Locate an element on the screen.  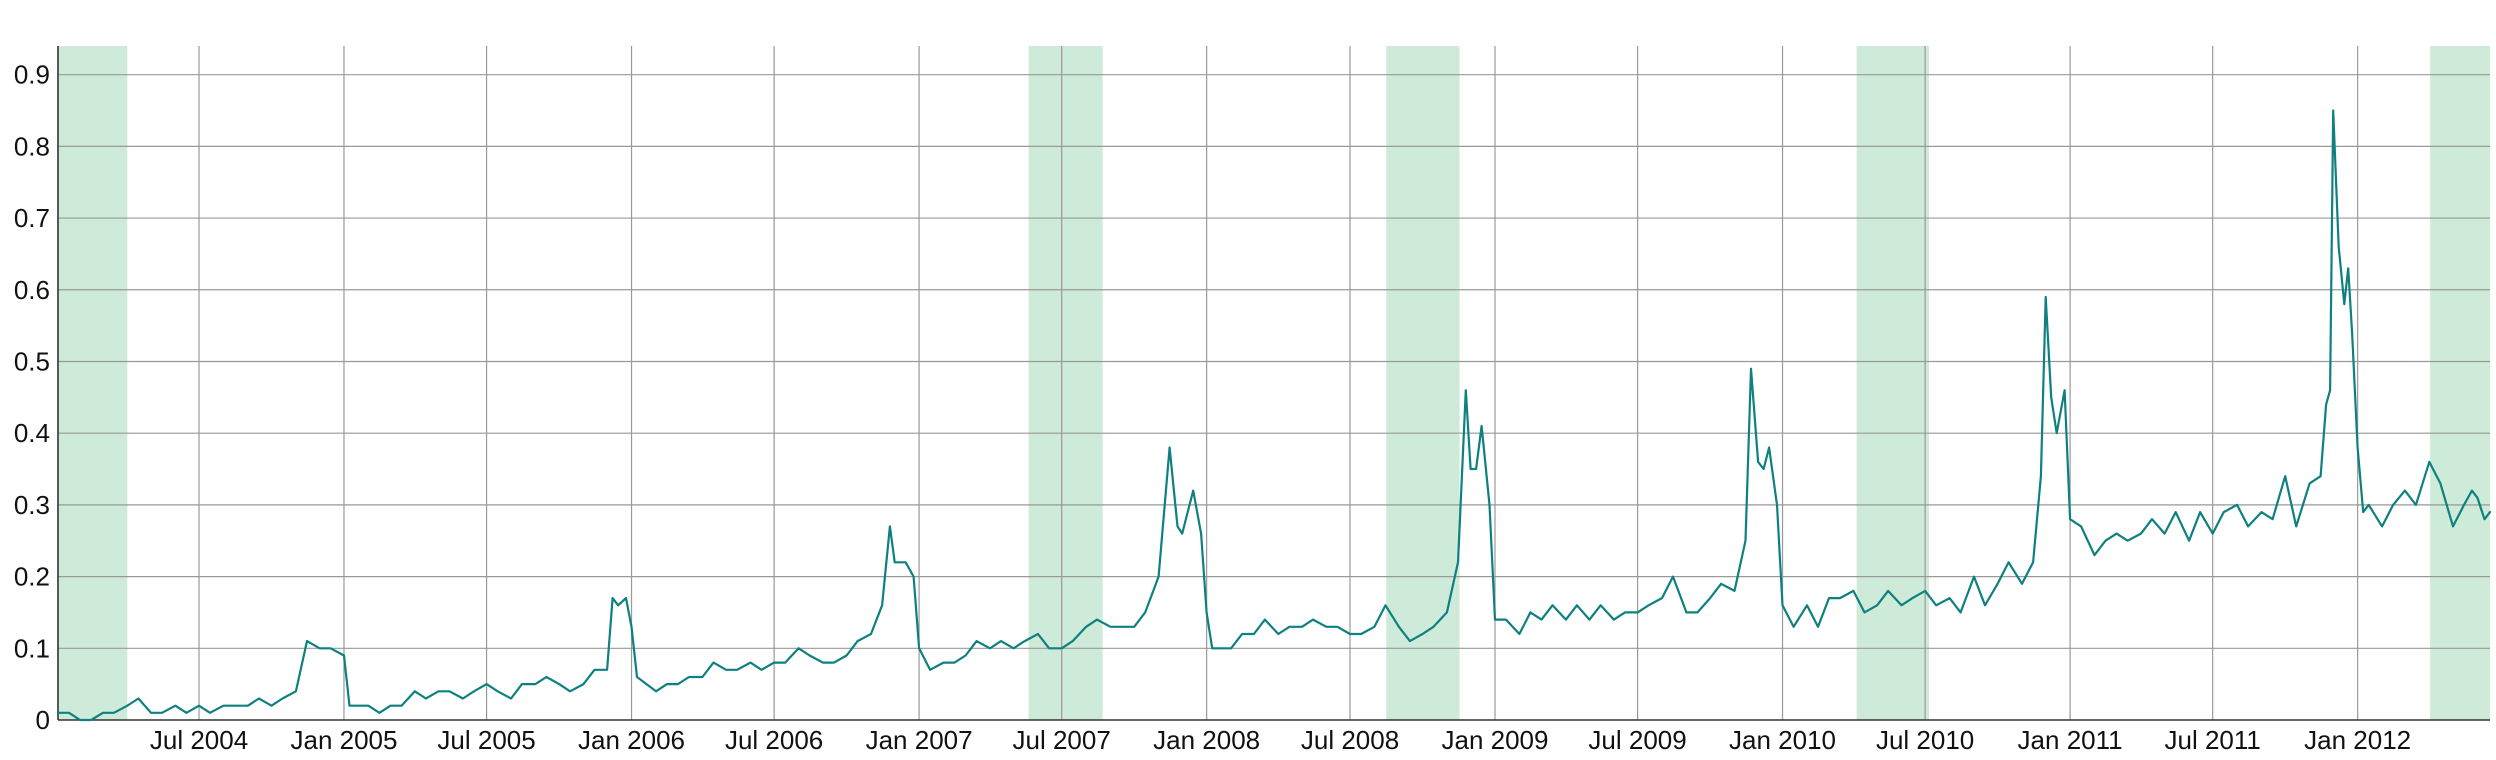
y-tick-label: 0.1 is located at coordinates (32, 648).